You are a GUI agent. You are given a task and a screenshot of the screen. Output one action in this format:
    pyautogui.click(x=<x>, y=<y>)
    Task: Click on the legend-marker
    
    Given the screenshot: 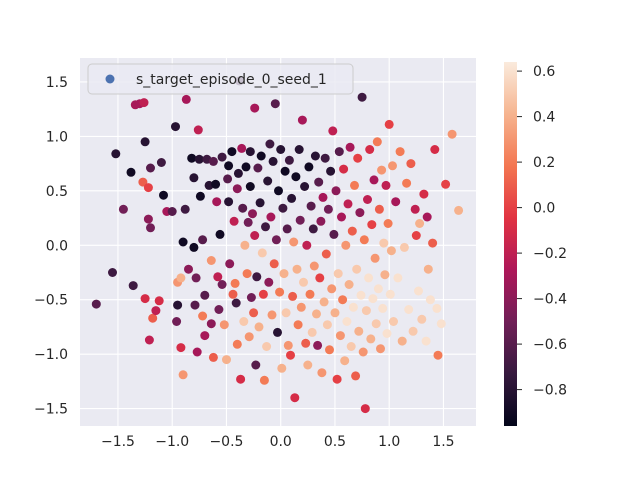 What is the action you would take?
    pyautogui.click(x=110, y=79)
    